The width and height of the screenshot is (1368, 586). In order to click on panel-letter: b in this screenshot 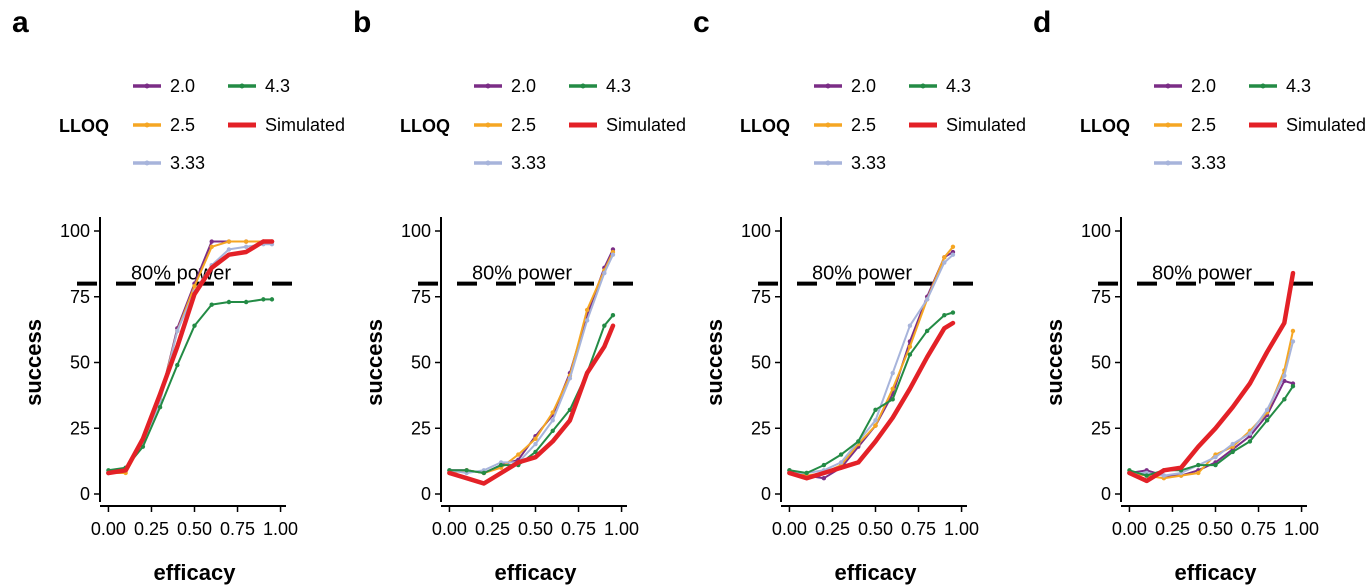, I will do `click(362, 22)`.